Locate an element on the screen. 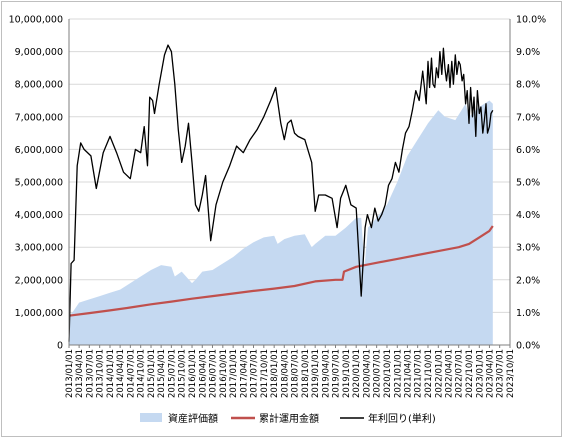 This screenshot has width=565, height=440. legend: 資産評価額 累計運用金額 年利回り(単利) is located at coordinates (288, 418).